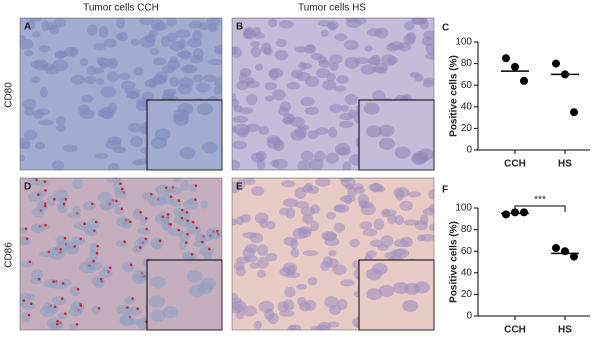 Image resolution: width=600 pixels, height=347 pixels. Describe the element at coordinates (540, 208) in the screenshot. I see `significance-bracket` at that location.